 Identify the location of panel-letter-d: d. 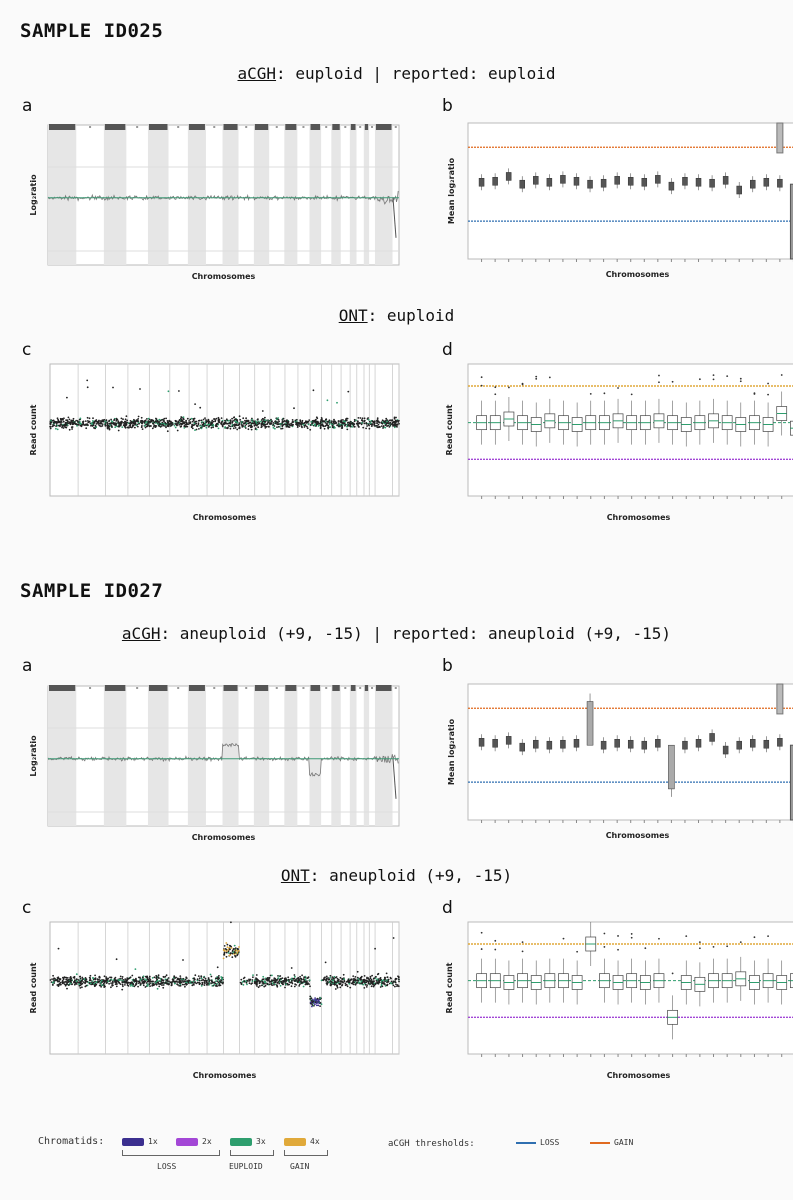
(447, 908).